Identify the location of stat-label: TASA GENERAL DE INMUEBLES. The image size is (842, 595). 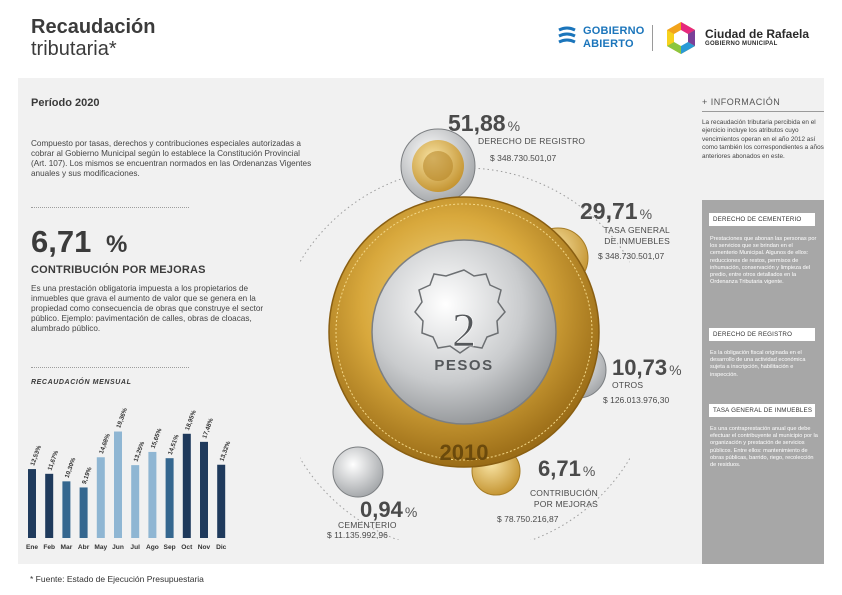
(636, 235).